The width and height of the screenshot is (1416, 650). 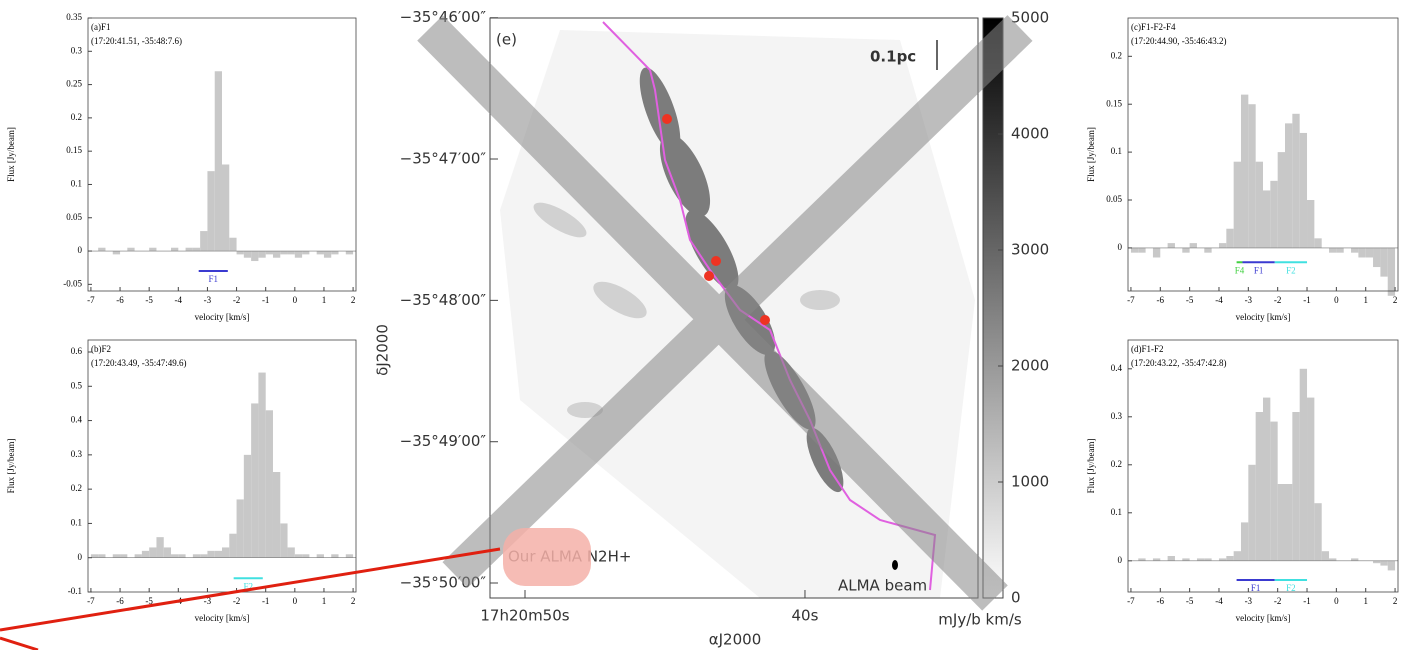 I want to click on x-tick-label: -4, so click(x=1219, y=300).